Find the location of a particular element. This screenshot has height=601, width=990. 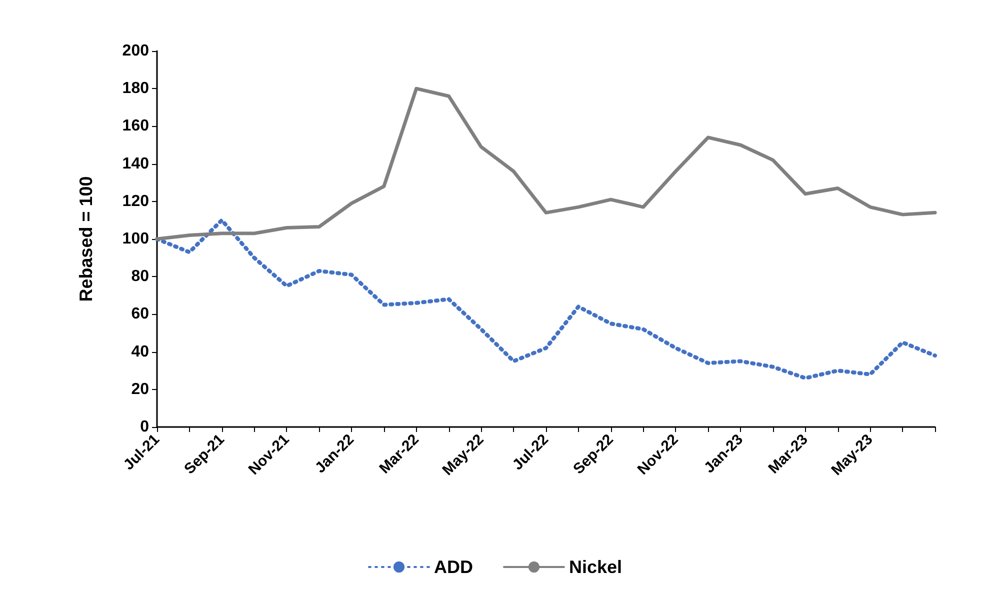

y-tick-label: 100 is located at coordinates (136, 239).